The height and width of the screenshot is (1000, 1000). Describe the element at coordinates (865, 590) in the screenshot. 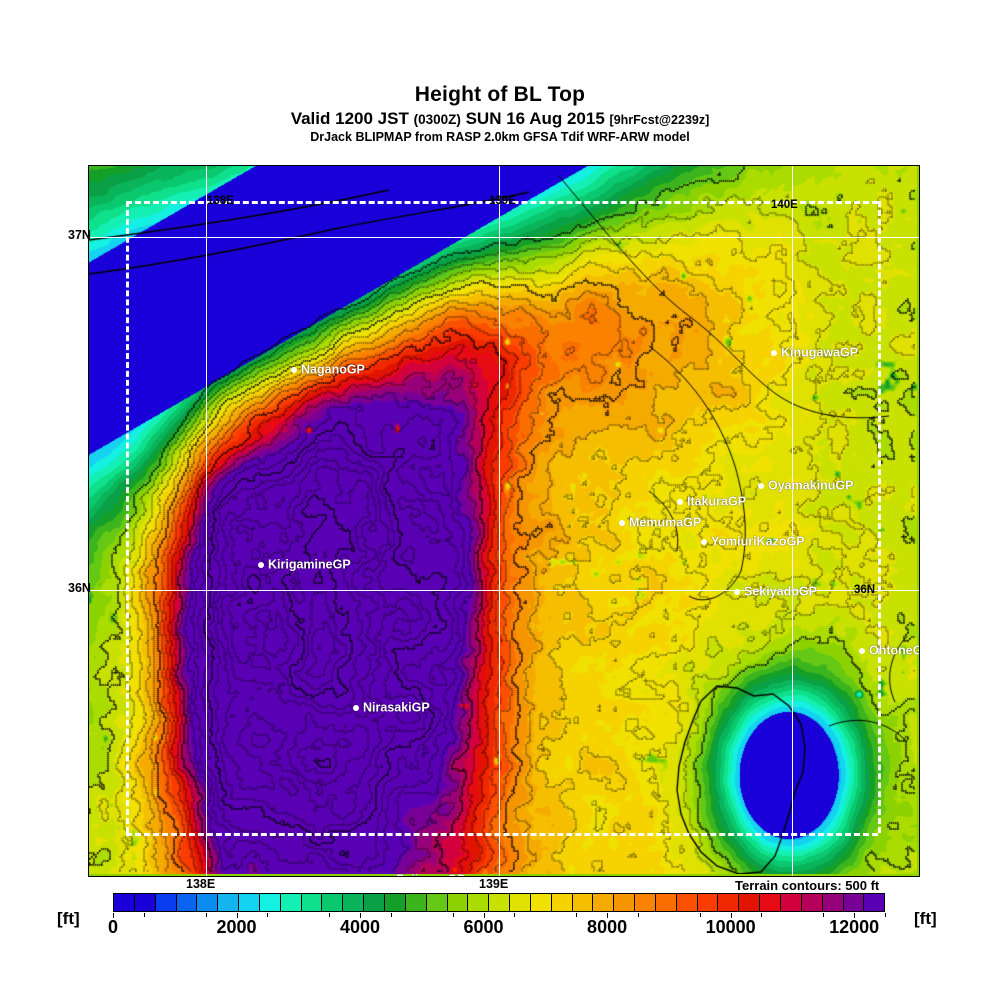

I see `map-label-36n-right: 36N` at that location.